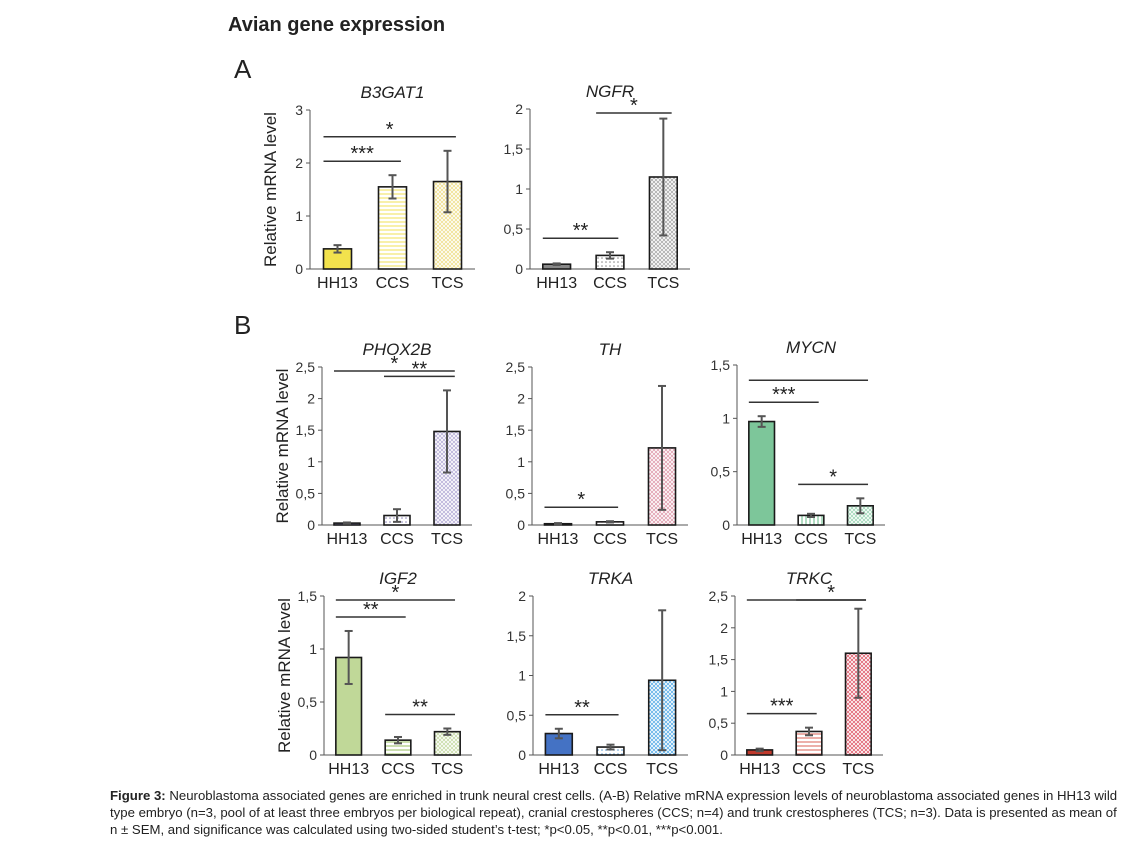 The height and width of the screenshot is (851, 1143). What do you see at coordinates (597, 673) in the screenshot?
I see `chart-trka: TRKA 0 0,5 1 1,5 2 HH13 CCS TCS **` at bounding box center [597, 673].